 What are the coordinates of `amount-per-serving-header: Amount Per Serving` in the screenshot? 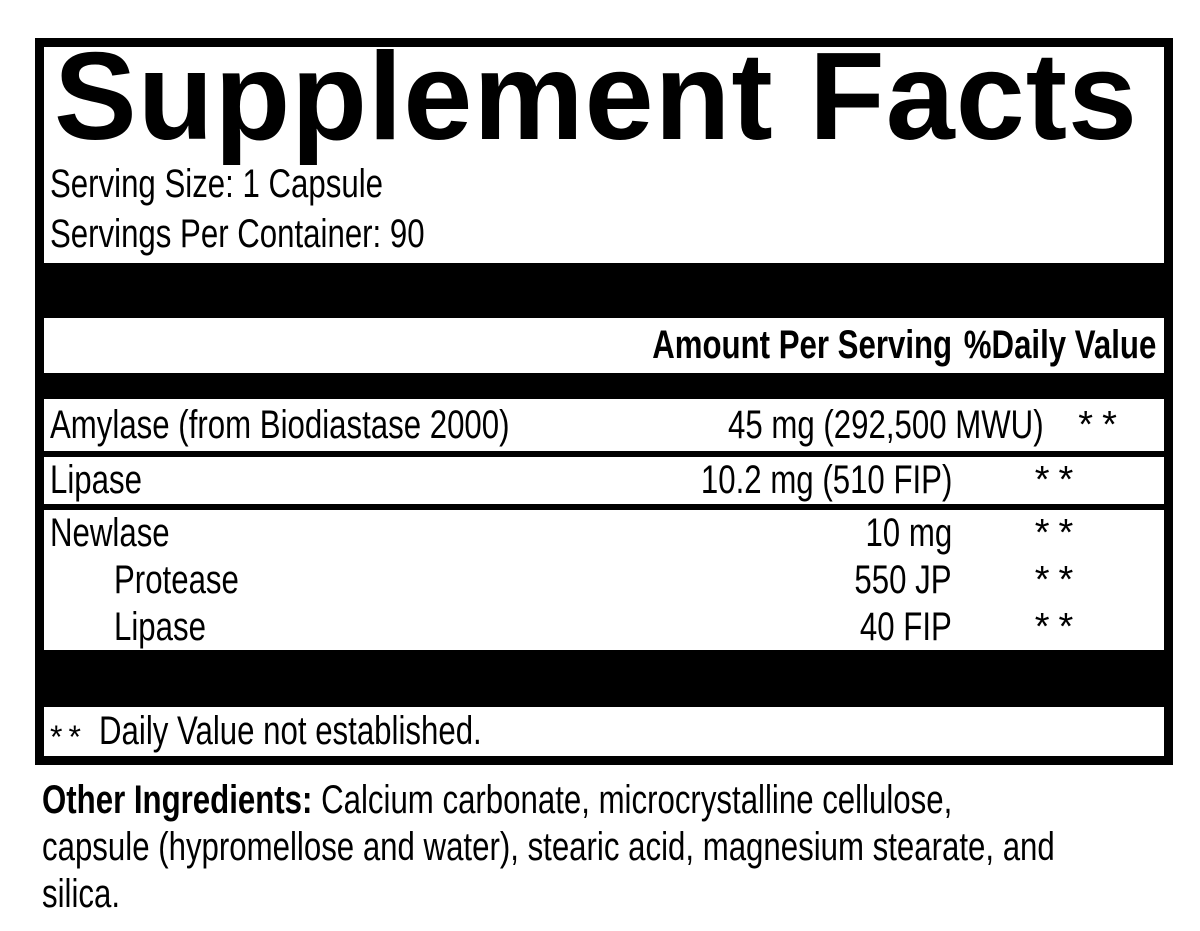 It's located at (801, 345).